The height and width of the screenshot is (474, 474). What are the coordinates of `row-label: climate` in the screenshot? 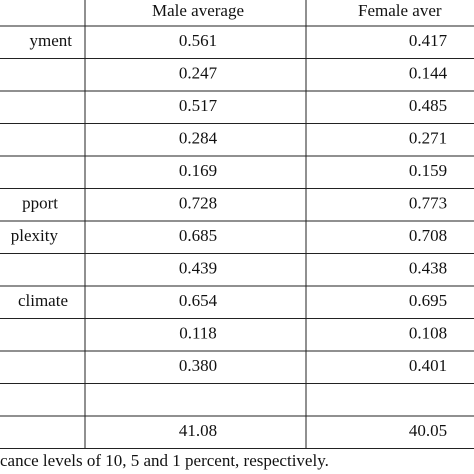 It's located at (43, 300).